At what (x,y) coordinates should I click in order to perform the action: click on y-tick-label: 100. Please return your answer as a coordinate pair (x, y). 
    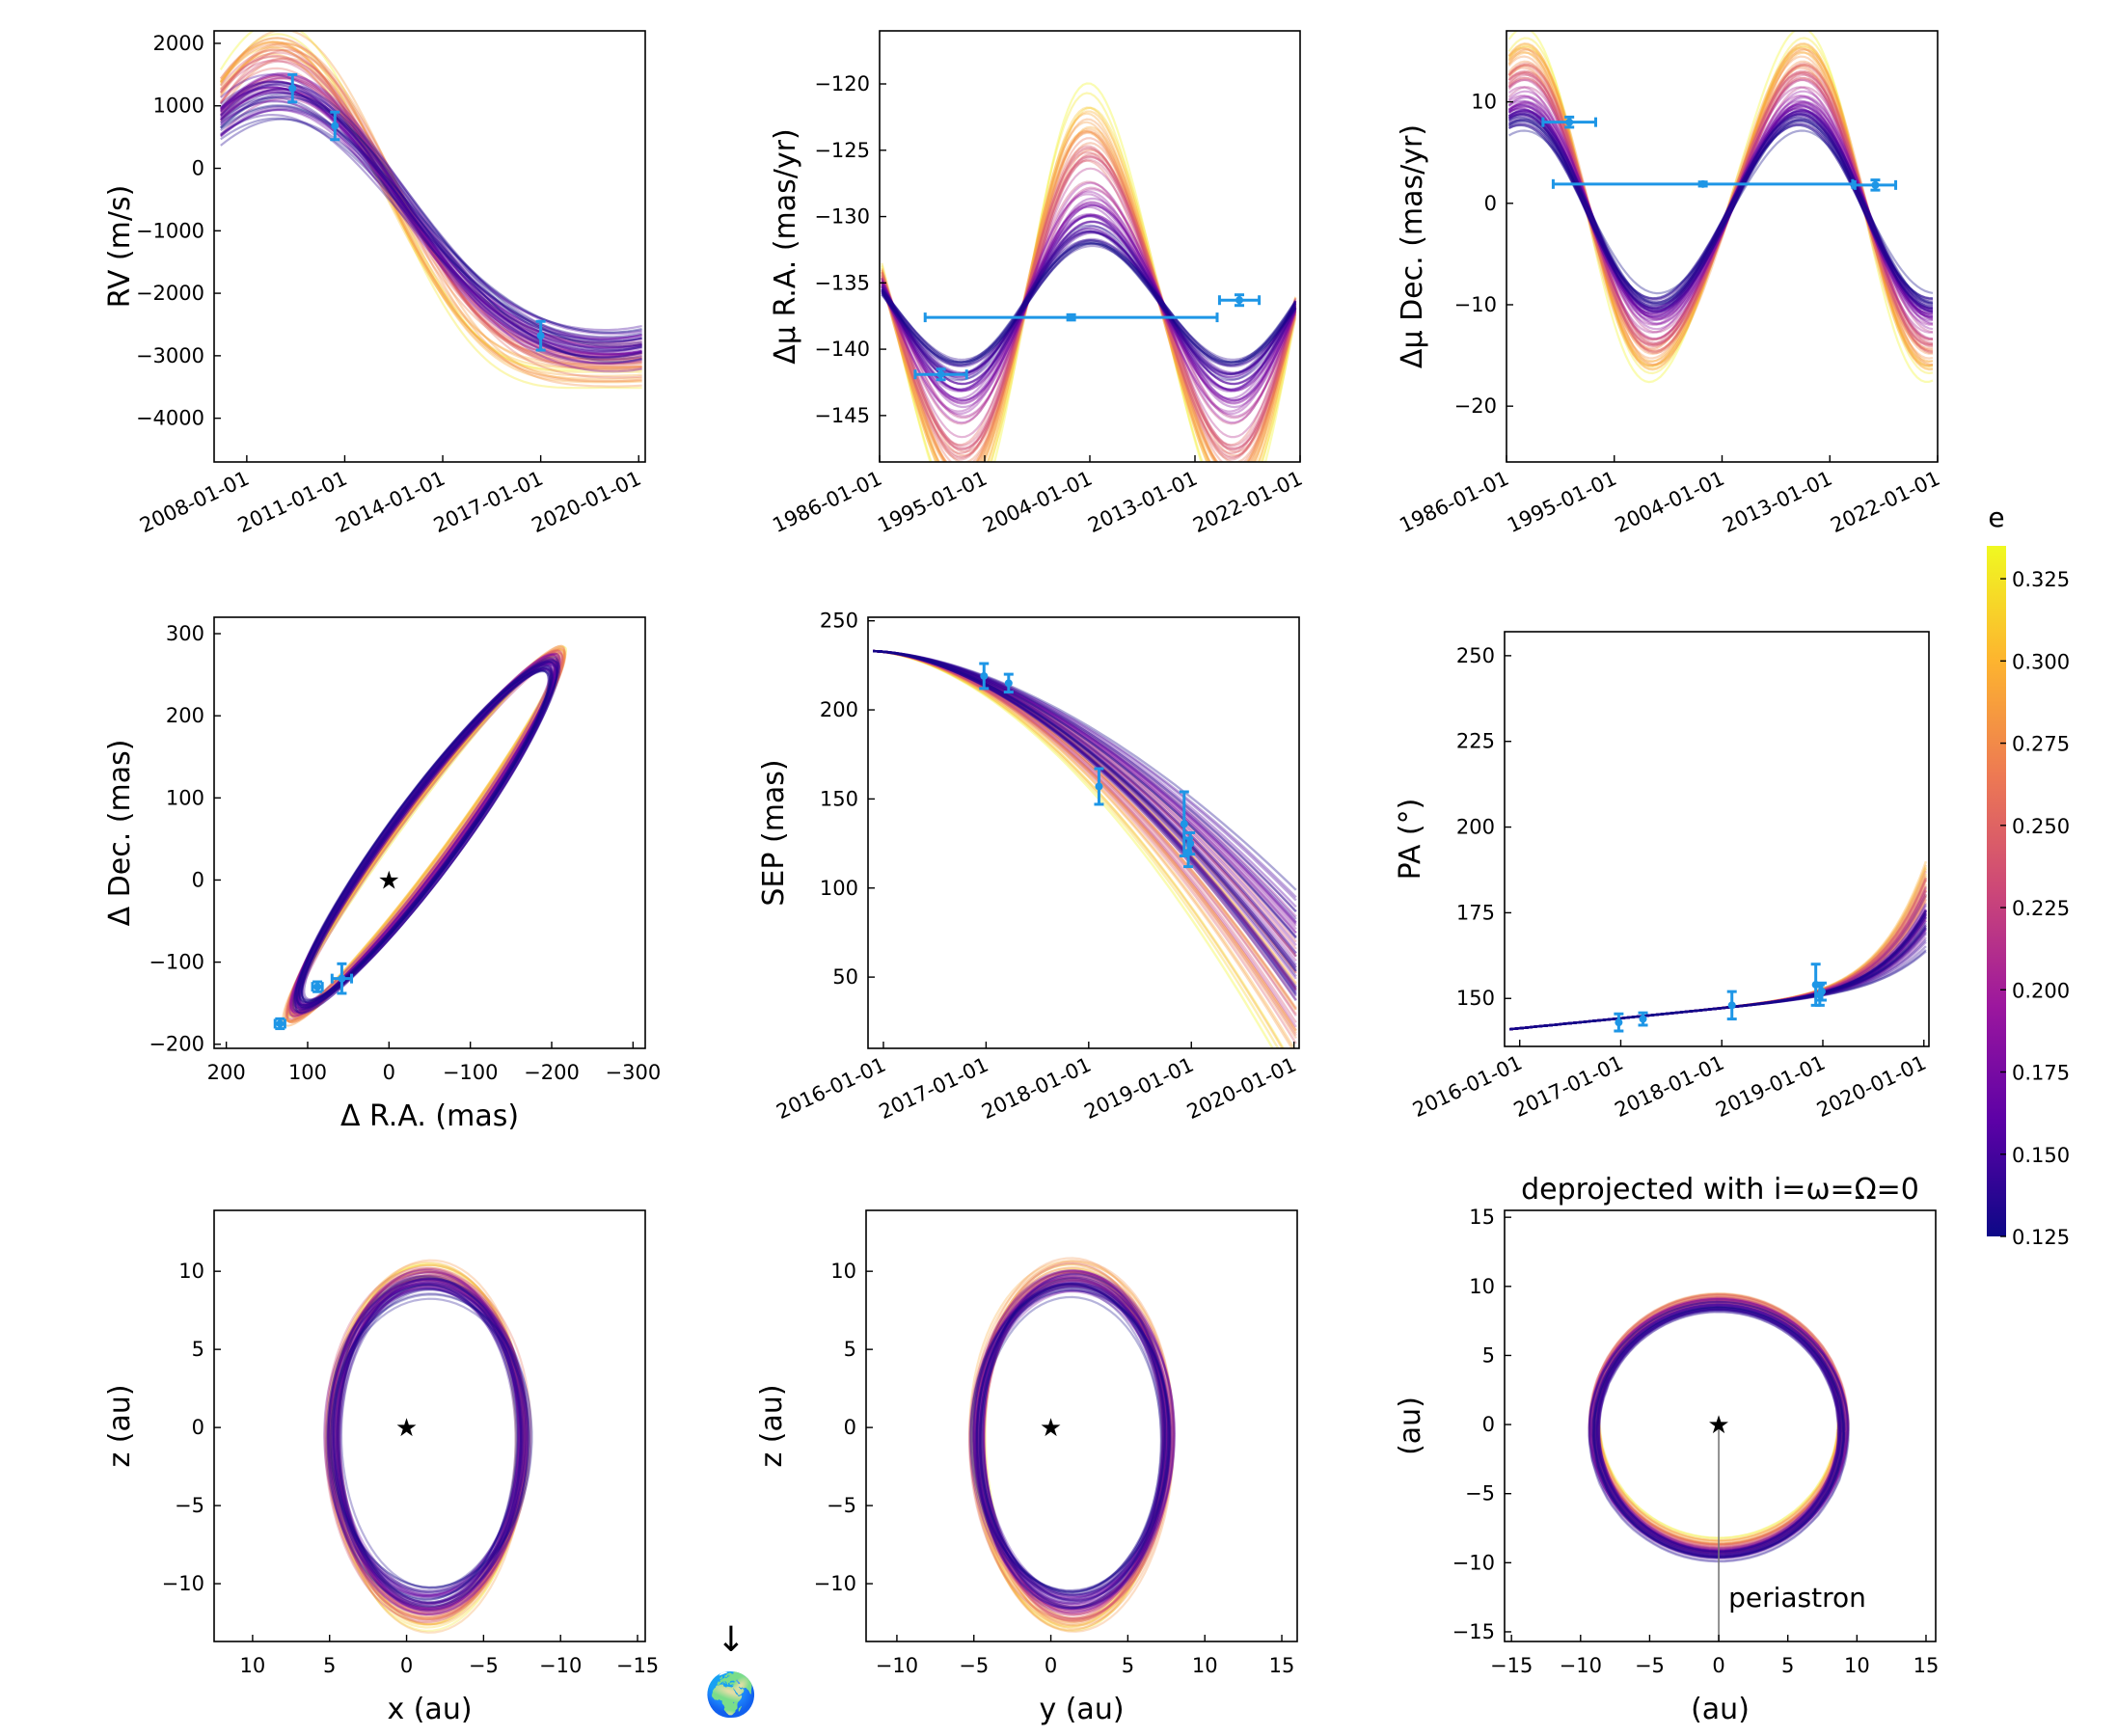
    Looking at the image, I should click on (185, 798).